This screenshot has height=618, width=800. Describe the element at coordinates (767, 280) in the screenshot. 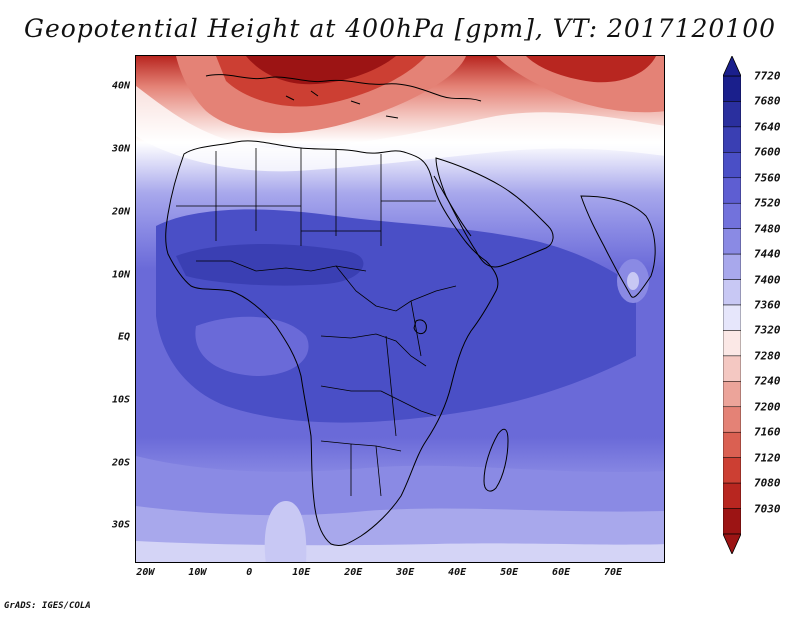

I see `colorbar-label: 7400` at that location.